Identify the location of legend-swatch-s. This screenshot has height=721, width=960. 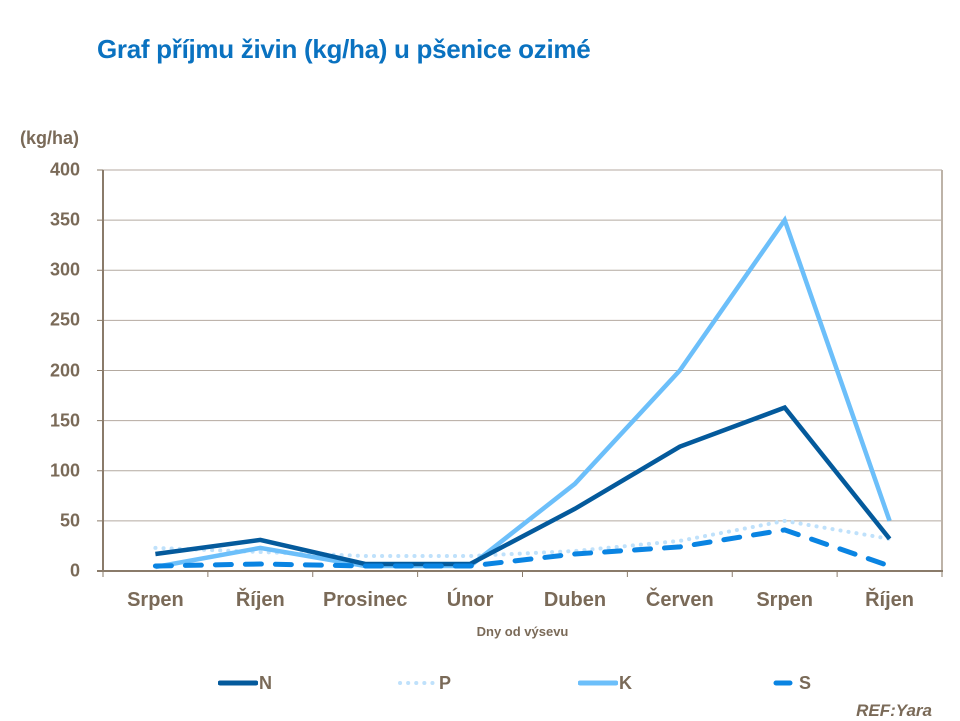
(783, 683).